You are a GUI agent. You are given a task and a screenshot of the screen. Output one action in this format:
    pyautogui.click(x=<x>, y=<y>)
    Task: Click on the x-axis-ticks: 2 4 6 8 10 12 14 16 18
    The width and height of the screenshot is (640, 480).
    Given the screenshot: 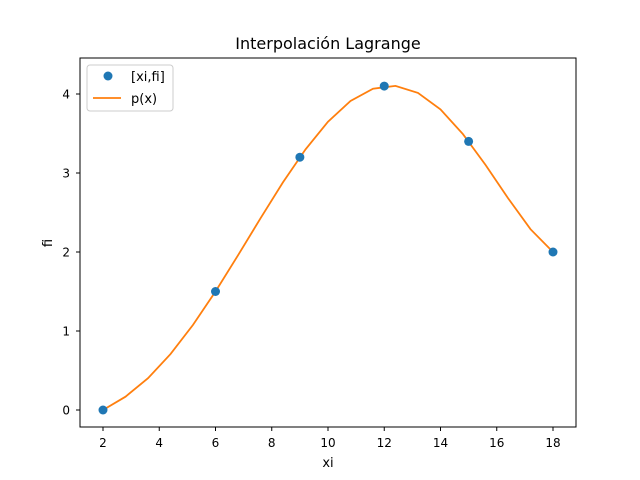 What is the action you would take?
    pyautogui.click(x=330, y=438)
    